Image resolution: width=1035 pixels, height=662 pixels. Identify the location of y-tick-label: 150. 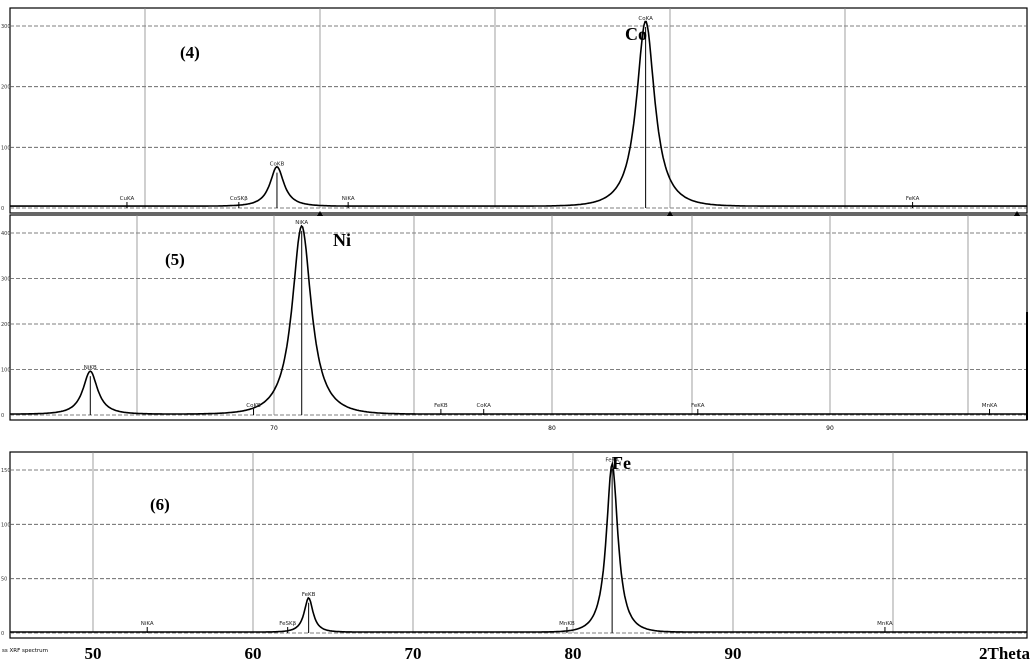
(6, 471).